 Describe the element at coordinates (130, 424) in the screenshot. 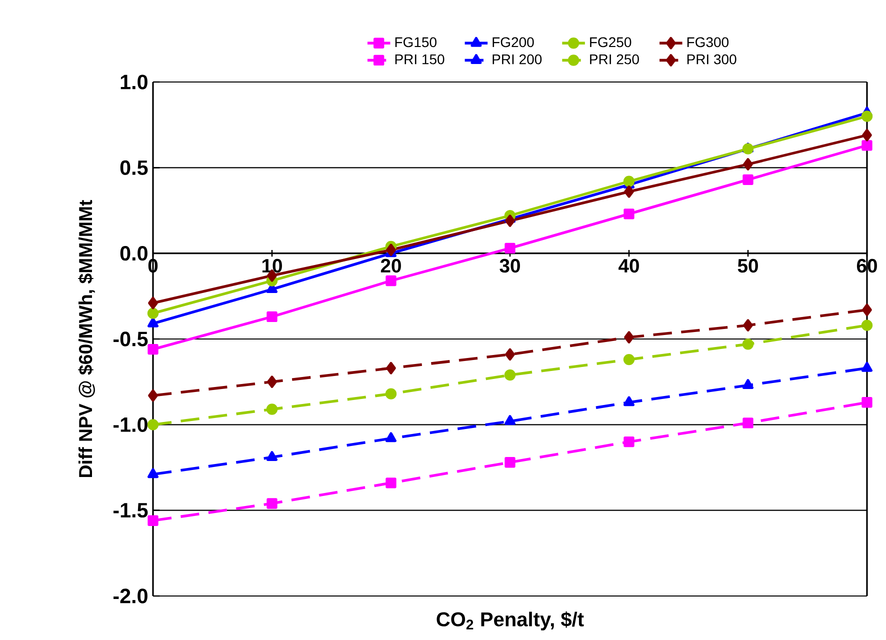

I see `y-tick-label: -1.0` at that location.